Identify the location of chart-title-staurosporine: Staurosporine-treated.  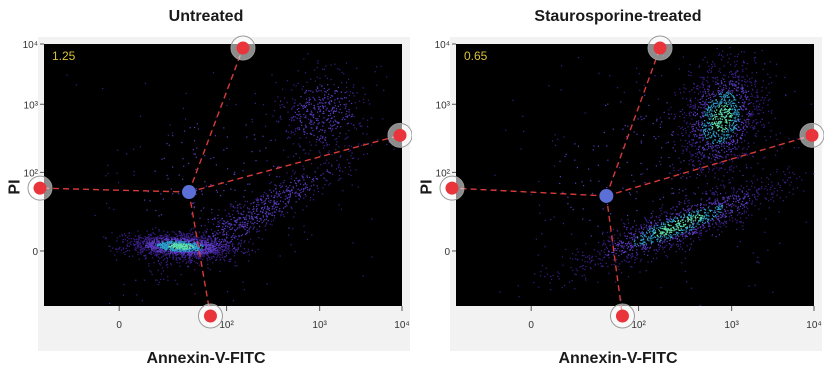
(618, 16).